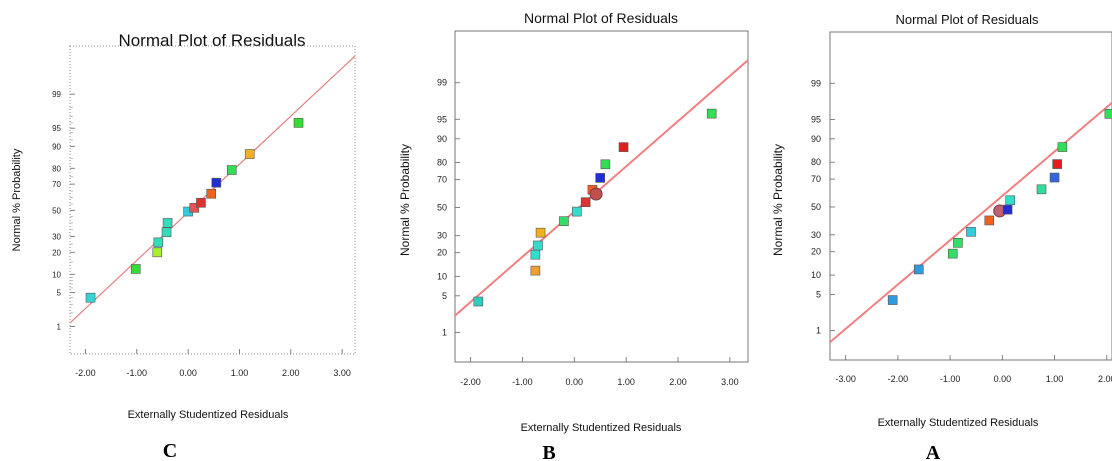  What do you see at coordinates (933, 451) in the screenshot?
I see `panel-letter: A` at bounding box center [933, 451].